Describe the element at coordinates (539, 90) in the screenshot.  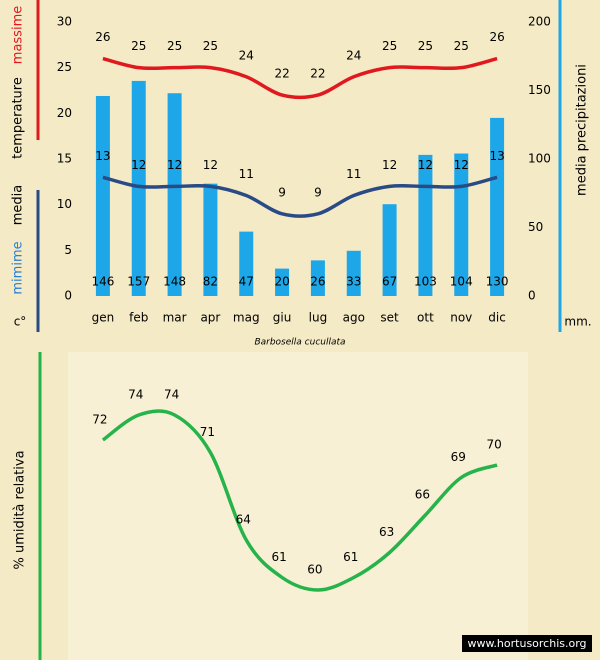
I see `y2-tick-label: 150` at that location.